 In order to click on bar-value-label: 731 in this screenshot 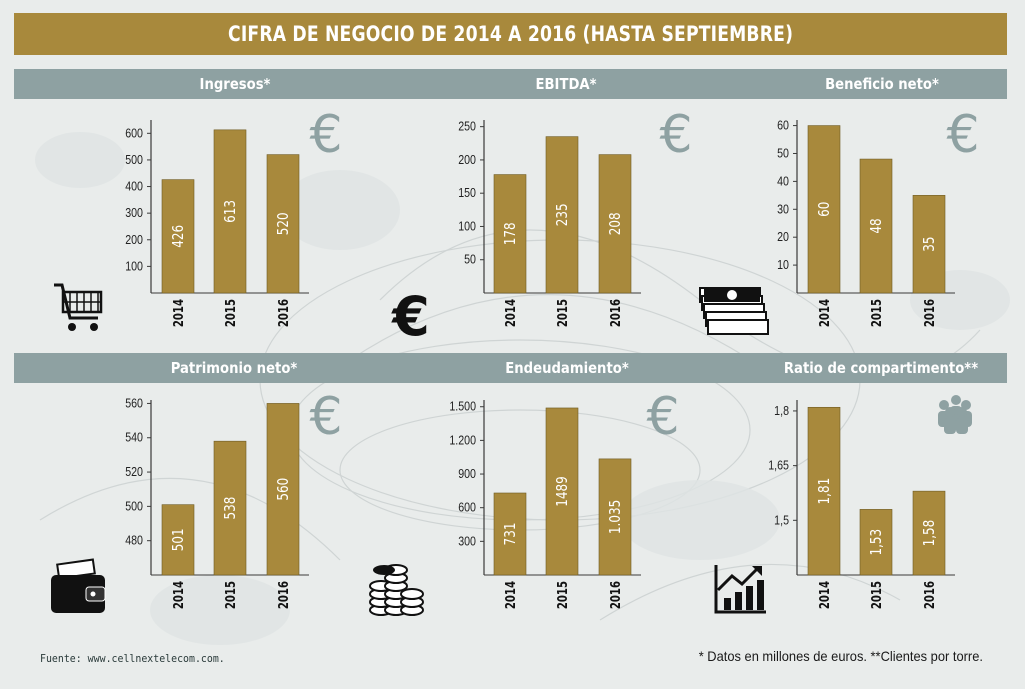, I will do `click(511, 534)`.